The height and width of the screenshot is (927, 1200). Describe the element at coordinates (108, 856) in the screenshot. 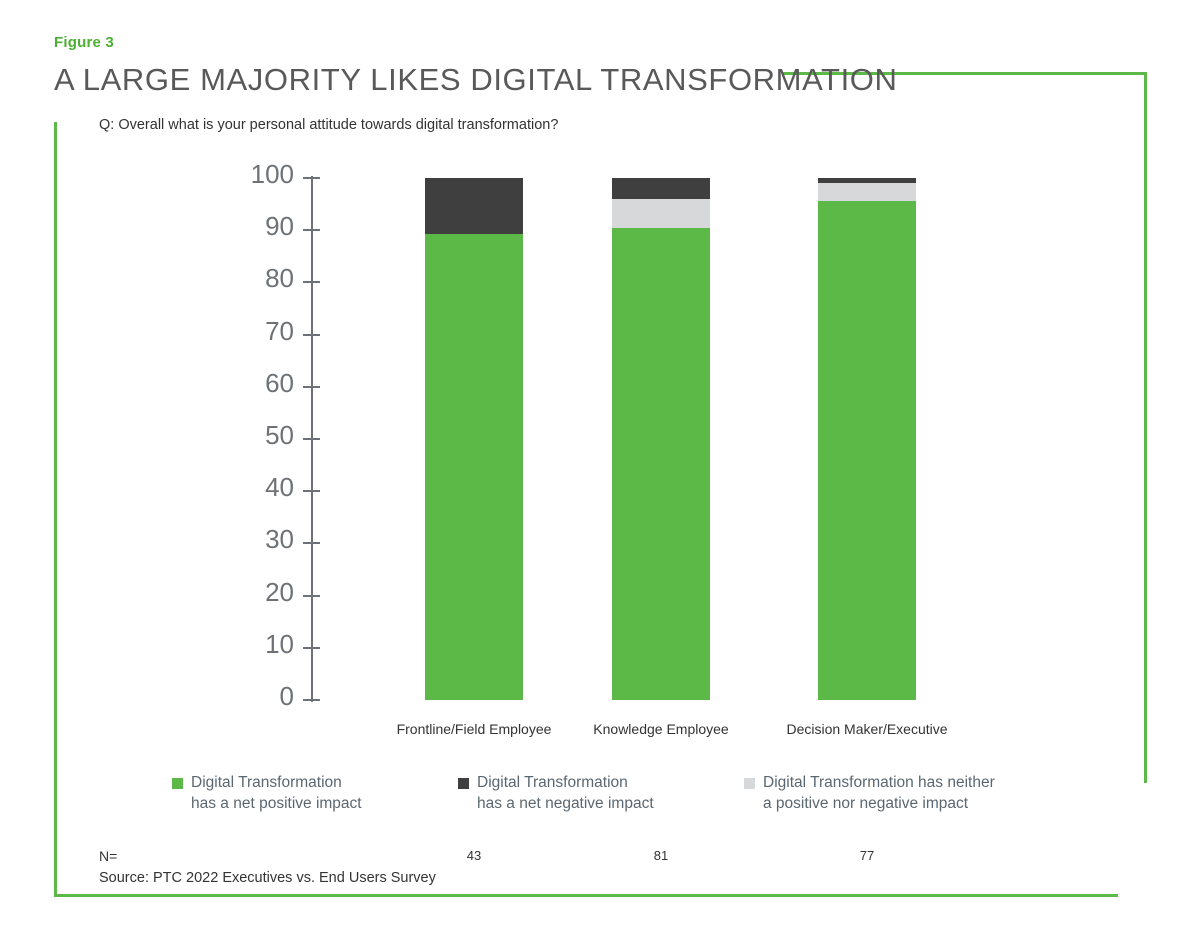

I see `n-label: N=` at that location.